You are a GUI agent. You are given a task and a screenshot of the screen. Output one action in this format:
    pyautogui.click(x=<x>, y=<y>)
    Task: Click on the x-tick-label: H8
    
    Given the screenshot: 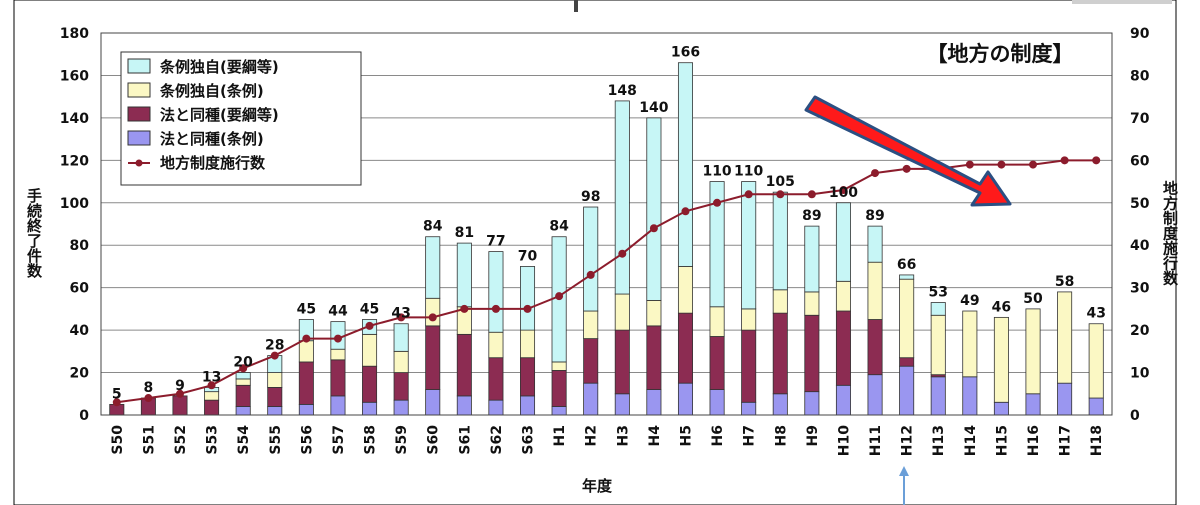 What is the action you would take?
    pyautogui.click(x=781, y=435)
    